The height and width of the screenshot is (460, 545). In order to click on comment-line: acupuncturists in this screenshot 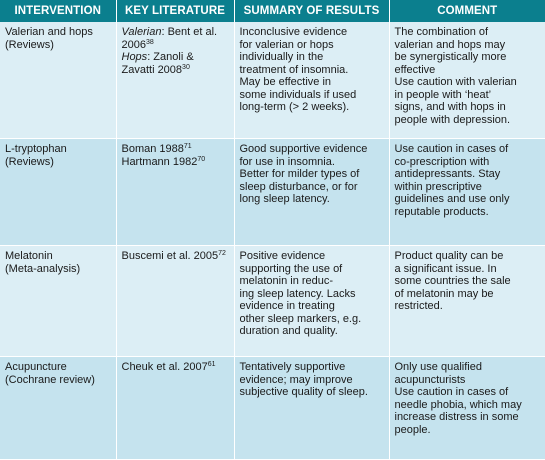, I will do `click(430, 379)`.